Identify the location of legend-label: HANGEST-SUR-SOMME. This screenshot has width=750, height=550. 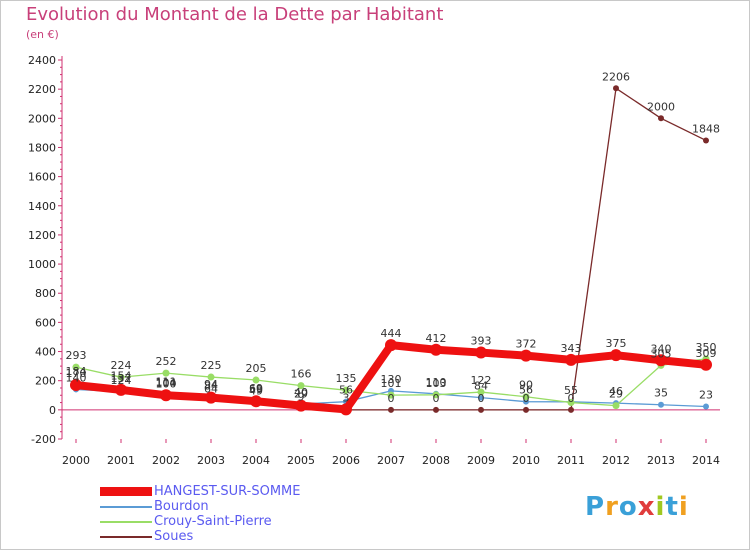
(227, 491).